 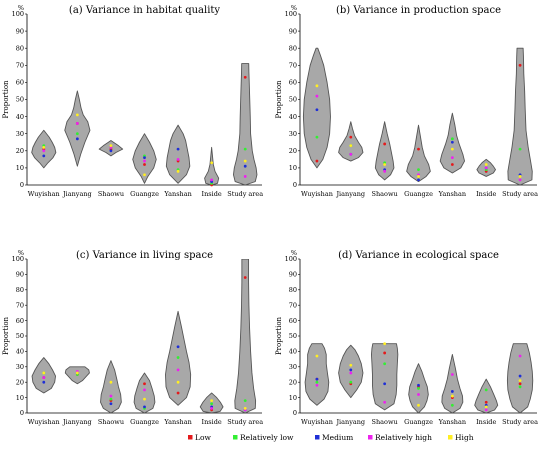 What do you see at coordinates (77, 123) in the screenshot?
I see `point-relatively-high-jianyang` at bounding box center [77, 123].